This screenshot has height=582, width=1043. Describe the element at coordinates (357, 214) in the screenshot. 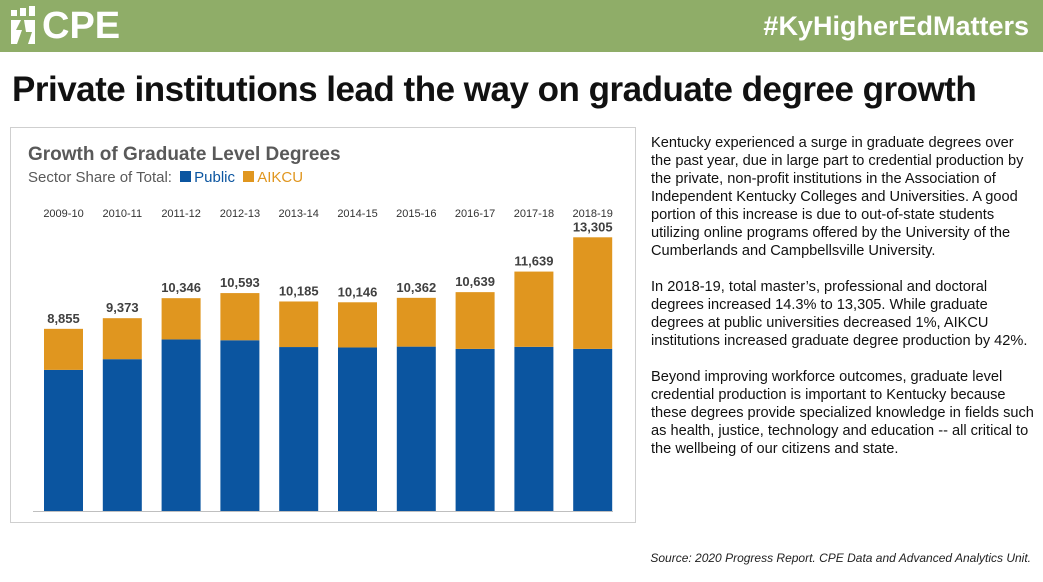

I see `x-tick-label: 2014-15` at that location.